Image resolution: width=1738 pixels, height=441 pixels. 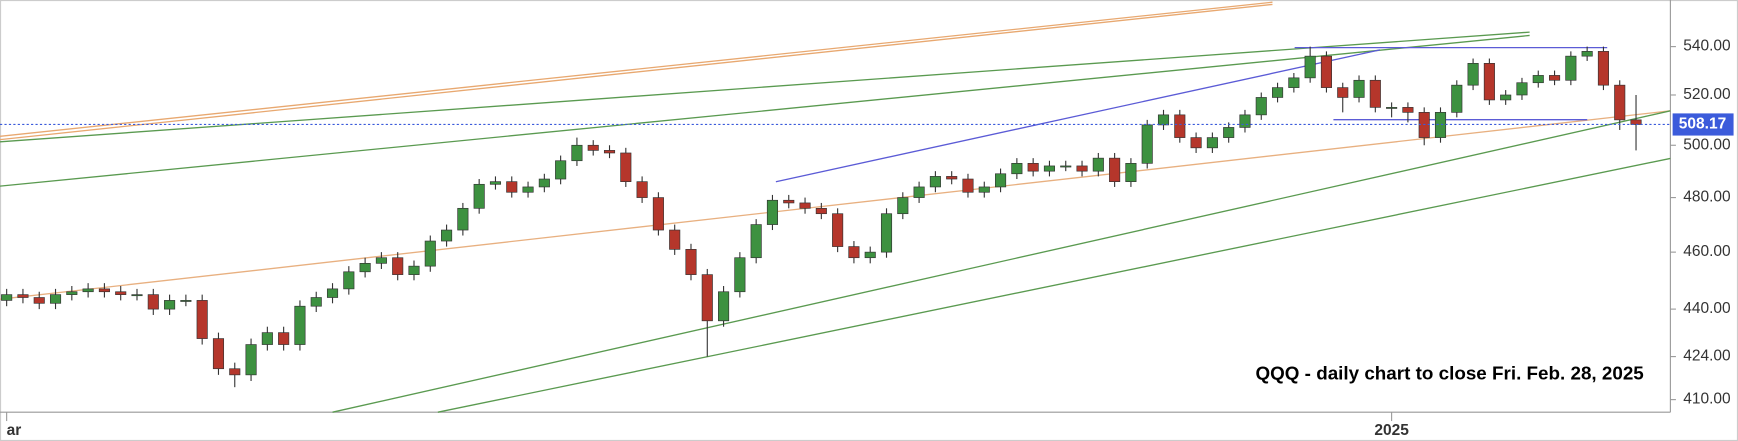 What do you see at coordinates (1391, 430) in the screenshot?
I see `x-tick-label: 2025` at bounding box center [1391, 430].